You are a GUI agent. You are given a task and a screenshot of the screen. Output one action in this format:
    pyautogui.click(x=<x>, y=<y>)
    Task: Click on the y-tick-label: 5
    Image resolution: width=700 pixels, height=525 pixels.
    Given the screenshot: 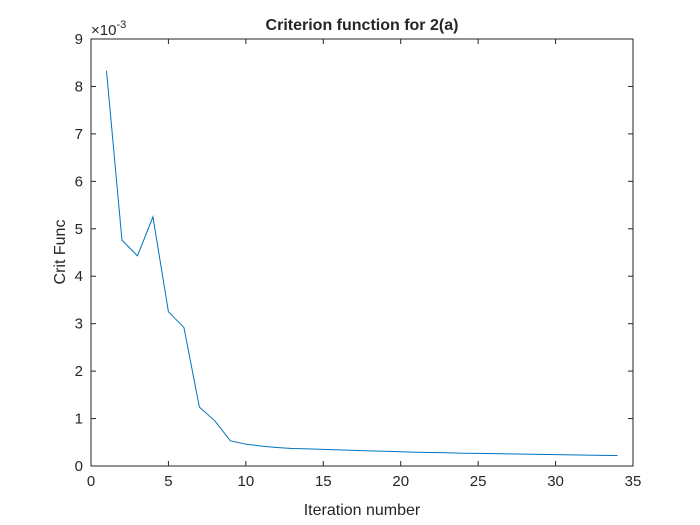 What is the action you would take?
    pyautogui.click(x=79, y=229)
    